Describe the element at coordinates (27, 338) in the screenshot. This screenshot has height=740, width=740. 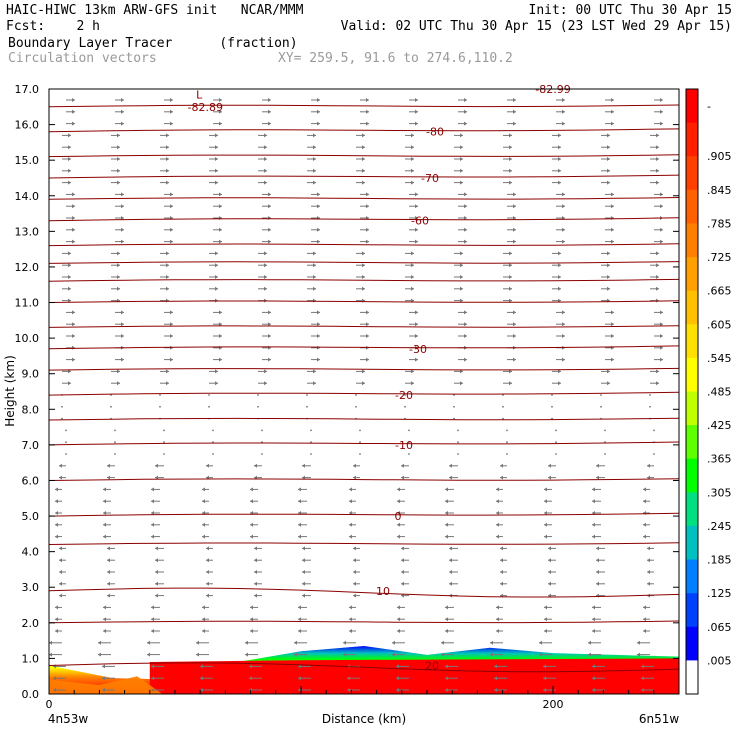
I see `y-tick-label: 10.0` at that location.